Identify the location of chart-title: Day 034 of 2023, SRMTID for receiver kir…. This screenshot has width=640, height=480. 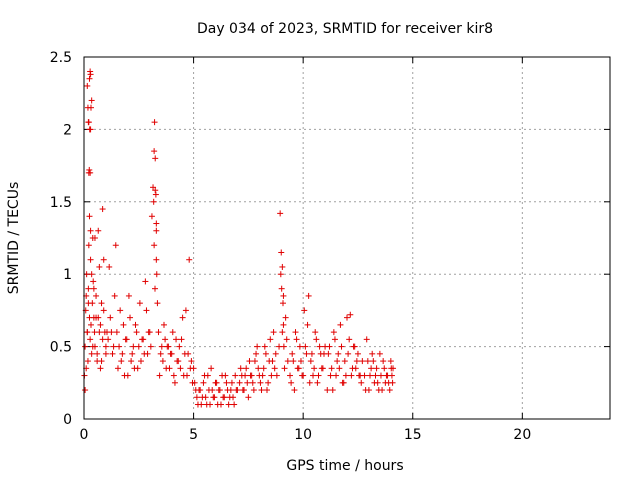
(345, 29).